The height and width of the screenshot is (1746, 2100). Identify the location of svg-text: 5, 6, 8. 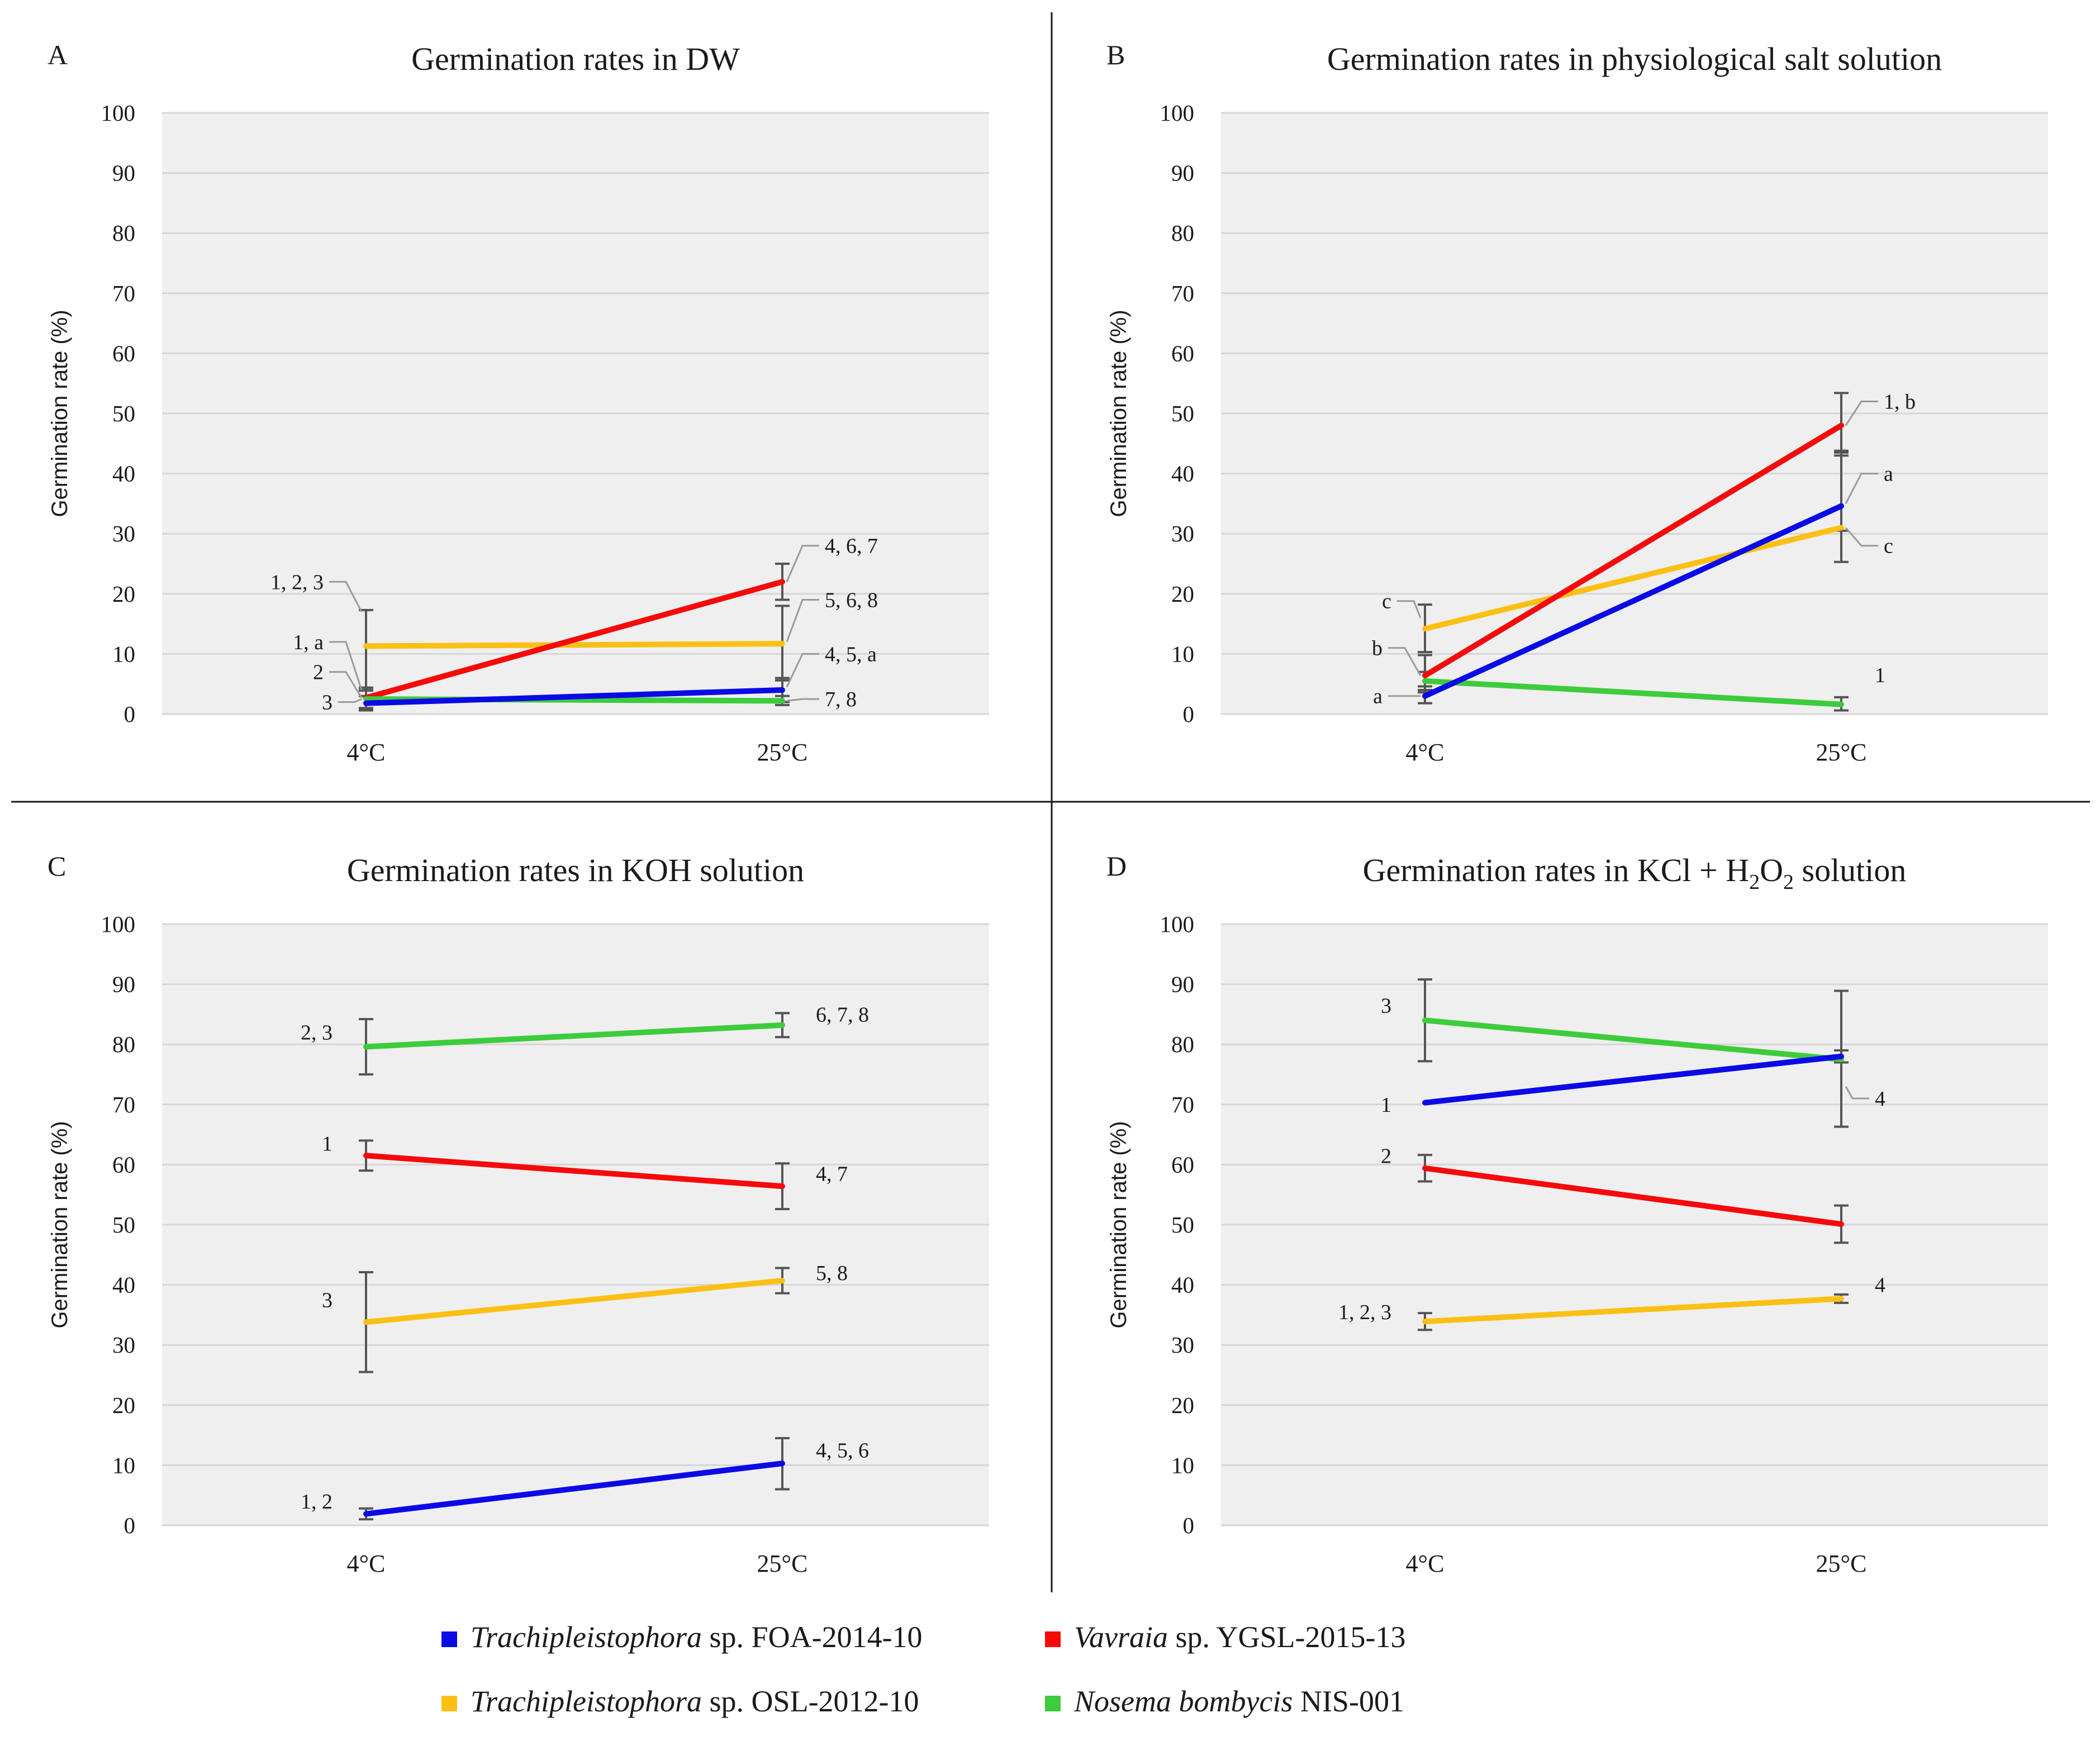
(851, 600).